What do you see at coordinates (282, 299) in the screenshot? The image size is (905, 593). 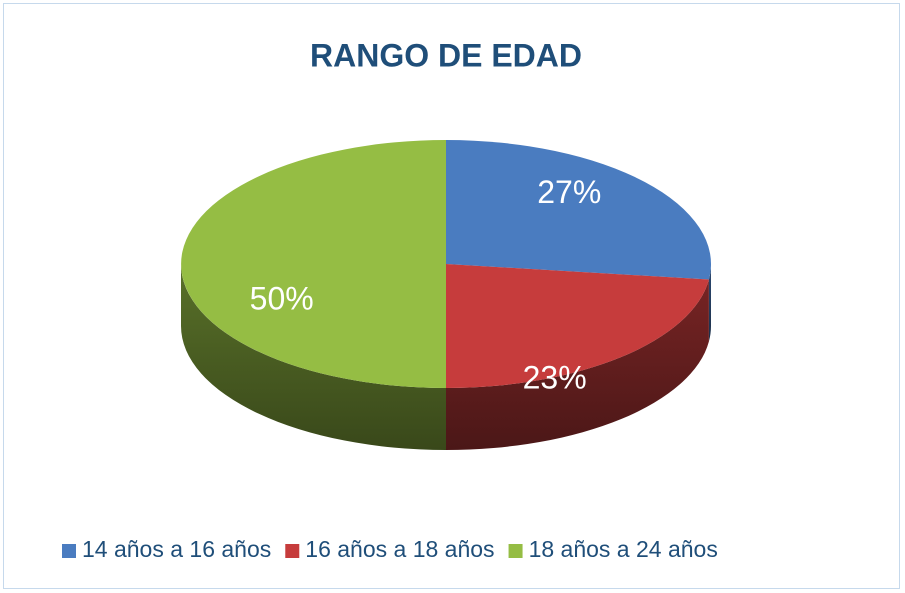 I see `data-label: 50%` at bounding box center [282, 299].